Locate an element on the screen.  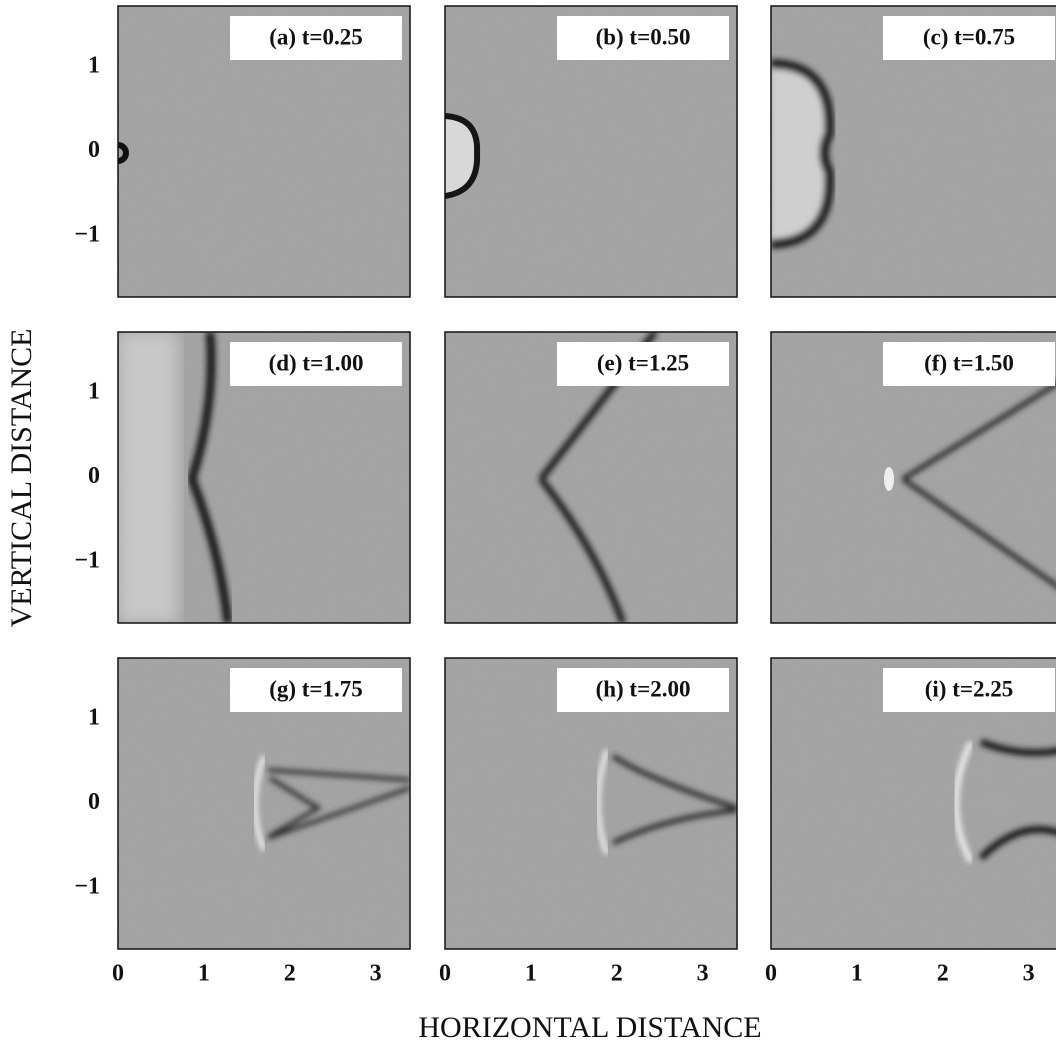
panel-label: (i) t=2.25 is located at coordinates (969, 688).